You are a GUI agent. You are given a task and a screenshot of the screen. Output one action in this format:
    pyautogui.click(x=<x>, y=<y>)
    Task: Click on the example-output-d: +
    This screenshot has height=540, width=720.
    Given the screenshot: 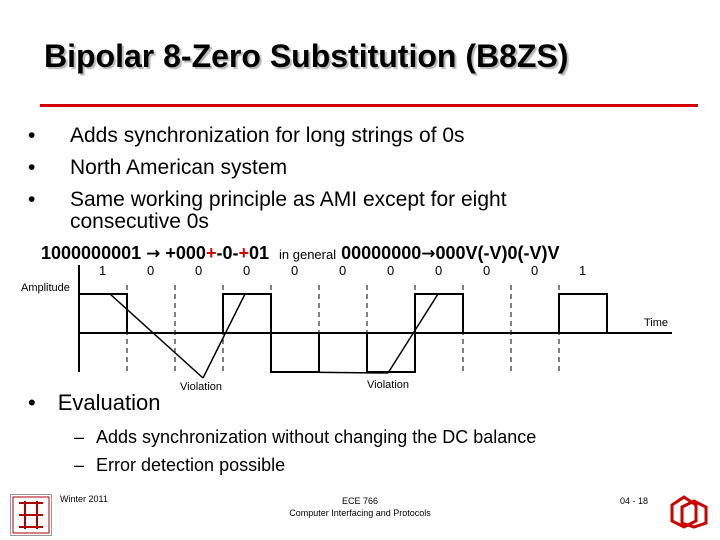 What is the action you would take?
    pyautogui.click(x=243, y=253)
    